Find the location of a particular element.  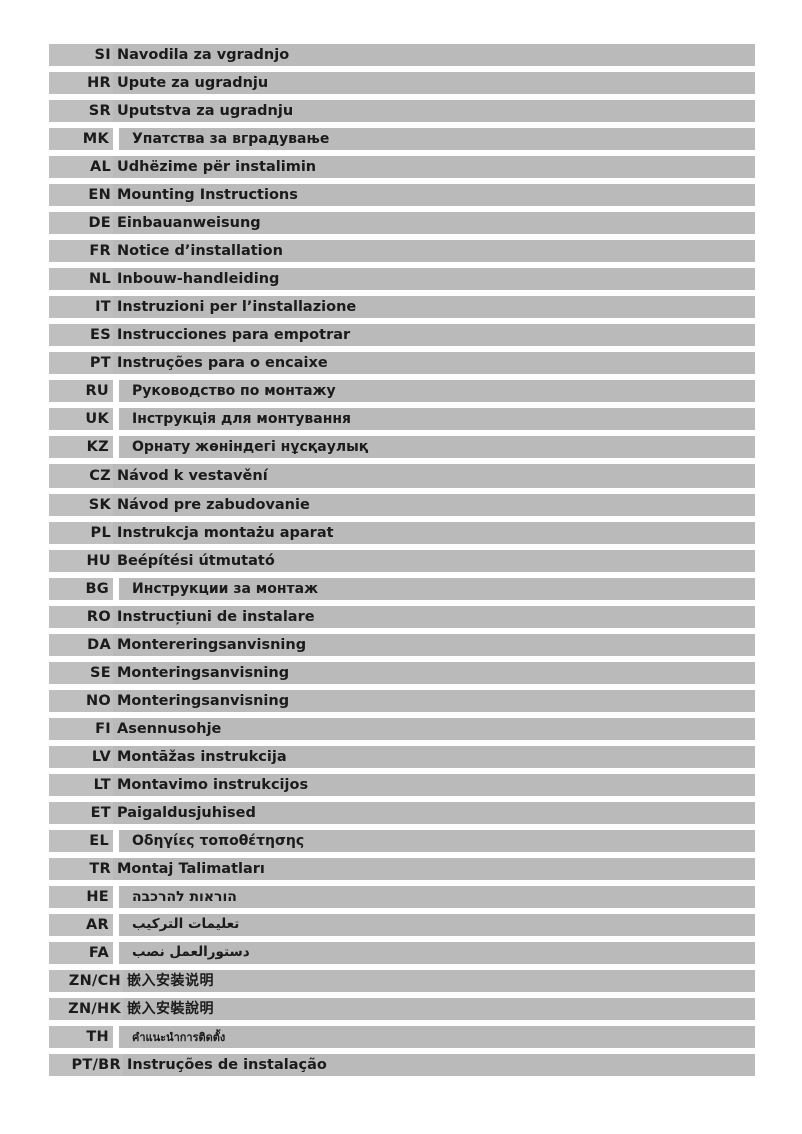

language-row: ZN/HK 嵌入安裝說明 is located at coordinates (402, 1009).